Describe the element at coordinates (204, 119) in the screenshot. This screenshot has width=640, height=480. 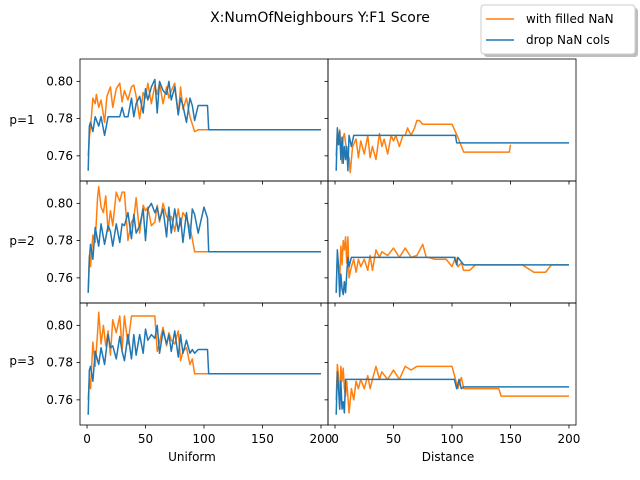
I see `panel-p-1-uniform-series-with-filled-nan` at that location.